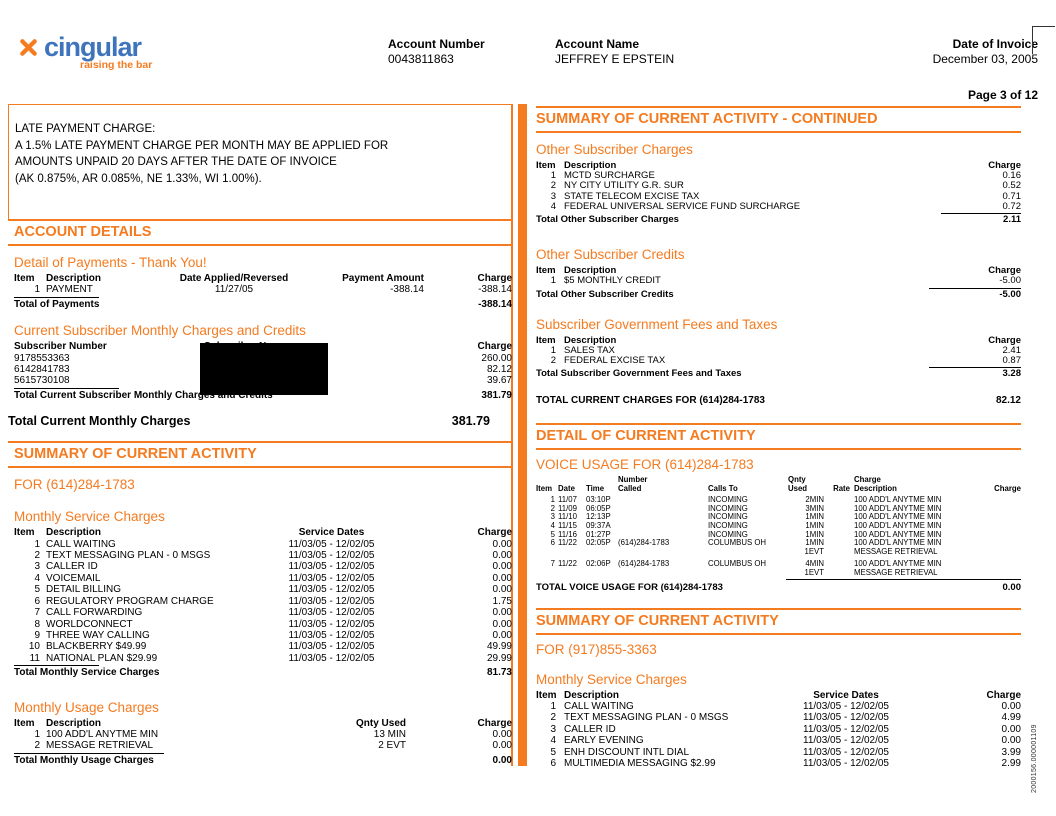 This screenshot has width=1056, height=816. Describe the element at coordinates (896, 551) in the screenshot. I see `charge-description: MESSAGE RETRIEVAL` at that location.